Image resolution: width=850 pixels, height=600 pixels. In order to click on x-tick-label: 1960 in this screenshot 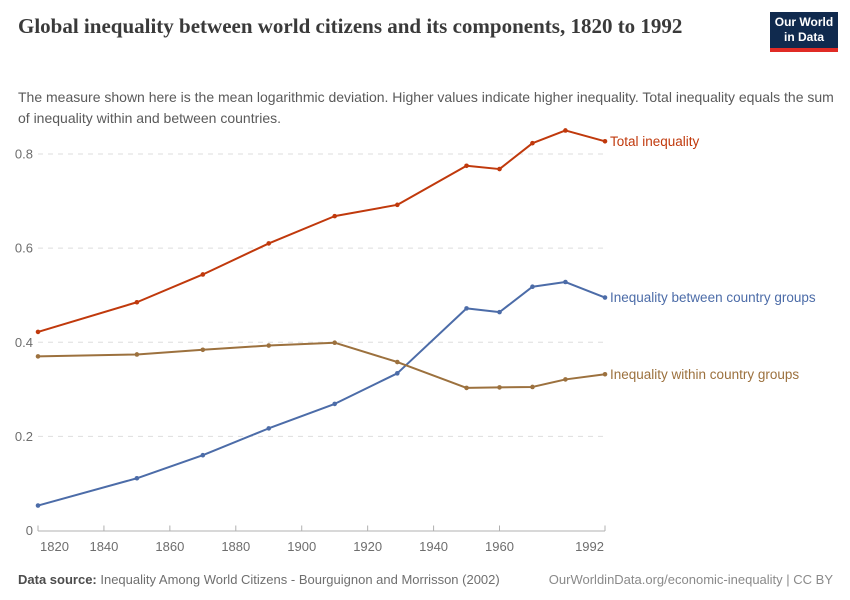, I will do `click(499, 546)`.